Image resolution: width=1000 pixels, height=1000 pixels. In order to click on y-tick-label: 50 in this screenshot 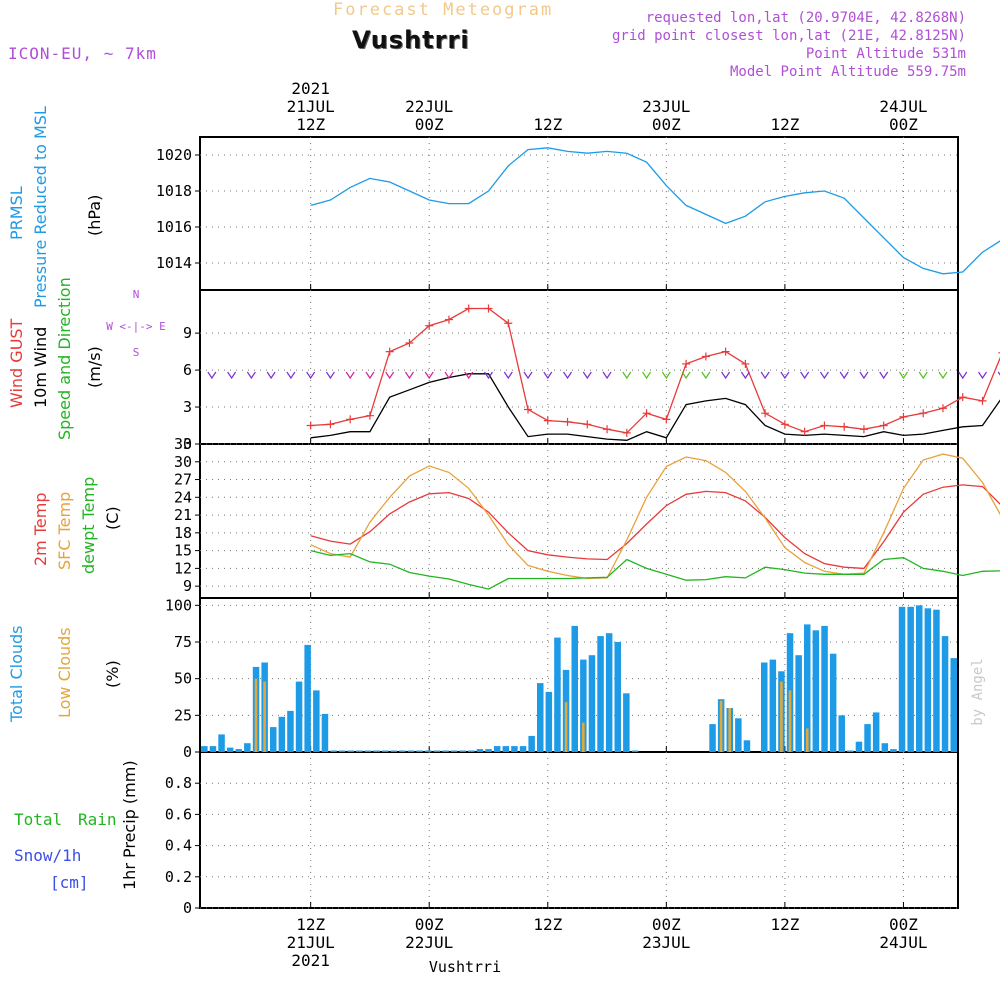, I will do `click(183, 679)`.